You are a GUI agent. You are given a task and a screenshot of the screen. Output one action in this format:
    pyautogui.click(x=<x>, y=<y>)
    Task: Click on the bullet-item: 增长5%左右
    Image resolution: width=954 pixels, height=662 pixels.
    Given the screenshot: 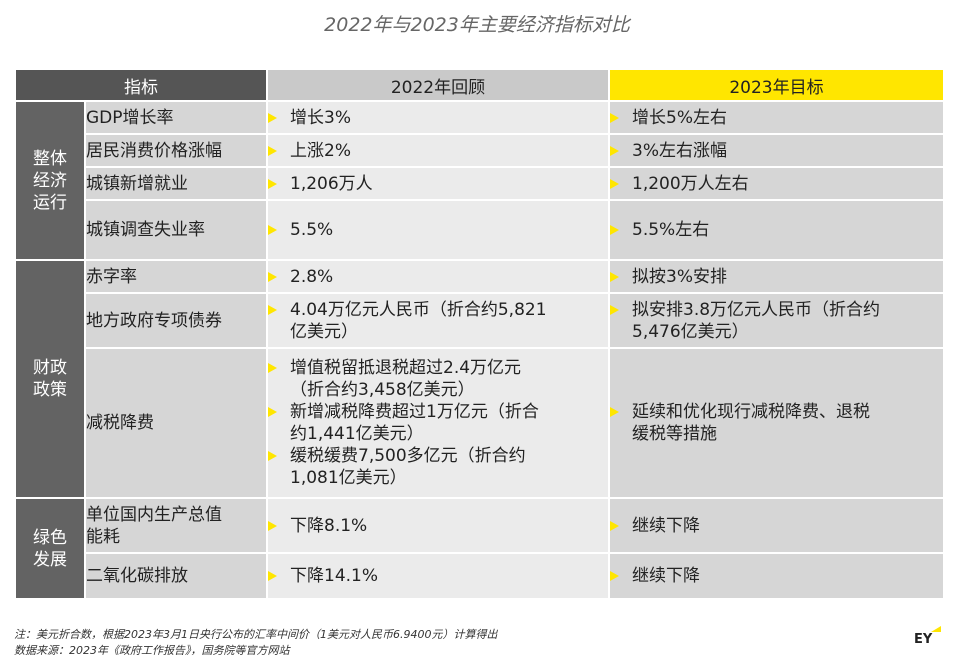 What is the action you would take?
    pyautogui.click(x=776, y=118)
    